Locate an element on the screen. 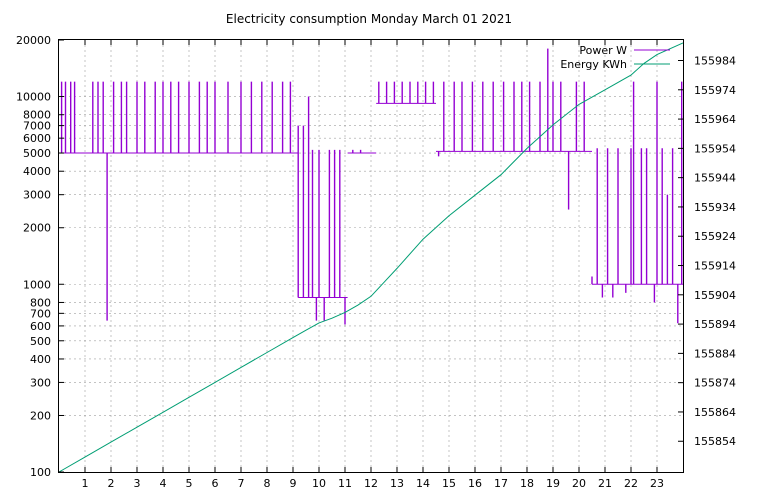 This screenshot has width=768, height=500. x-tick-label: 2 is located at coordinates (111, 483).